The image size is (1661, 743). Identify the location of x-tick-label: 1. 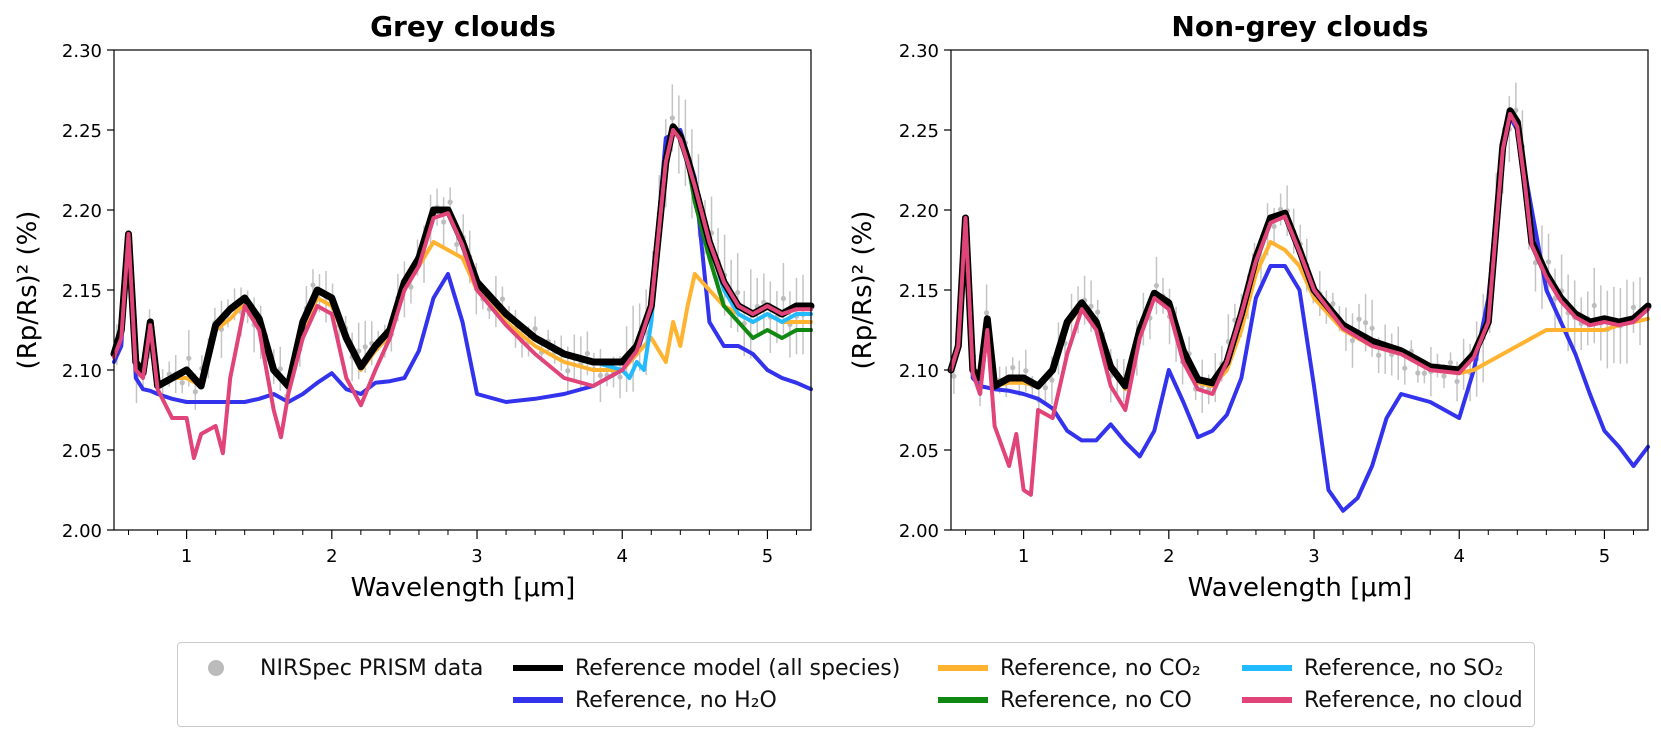
(186, 556).